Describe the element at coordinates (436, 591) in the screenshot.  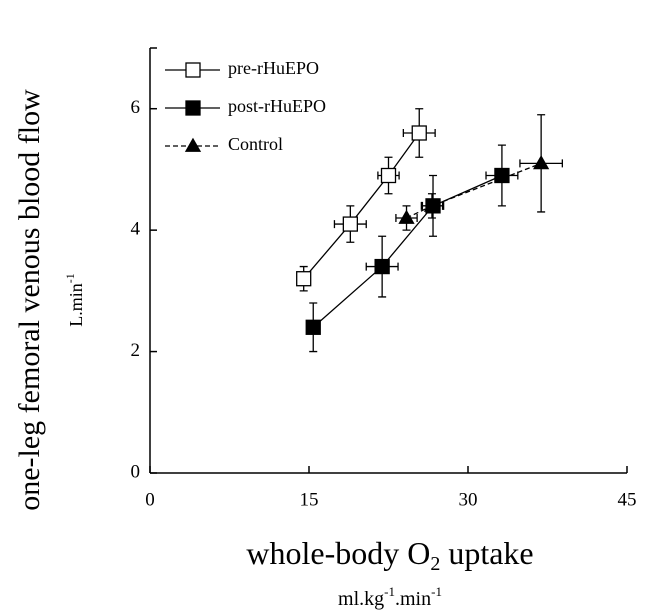
I see `x-unit-sup2: -1` at that location.